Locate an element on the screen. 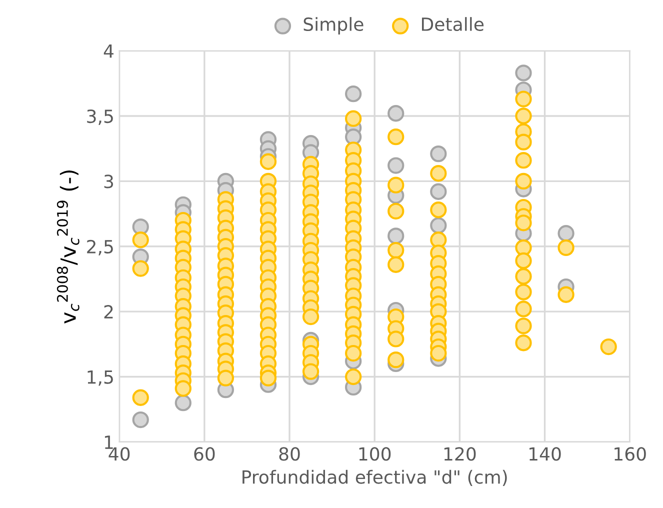 The height and width of the screenshot is (508, 663). y-axis-title: v$_{c}$$^{2008}$/v$_{c}$$^{2019}$ (-) is located at coordinates (68, 247).